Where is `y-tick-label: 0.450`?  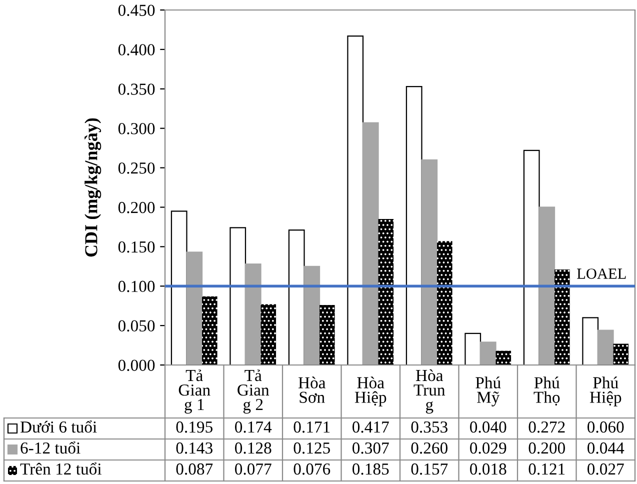 y-tick-label: 0.450 is located at coordinates (136, 10).